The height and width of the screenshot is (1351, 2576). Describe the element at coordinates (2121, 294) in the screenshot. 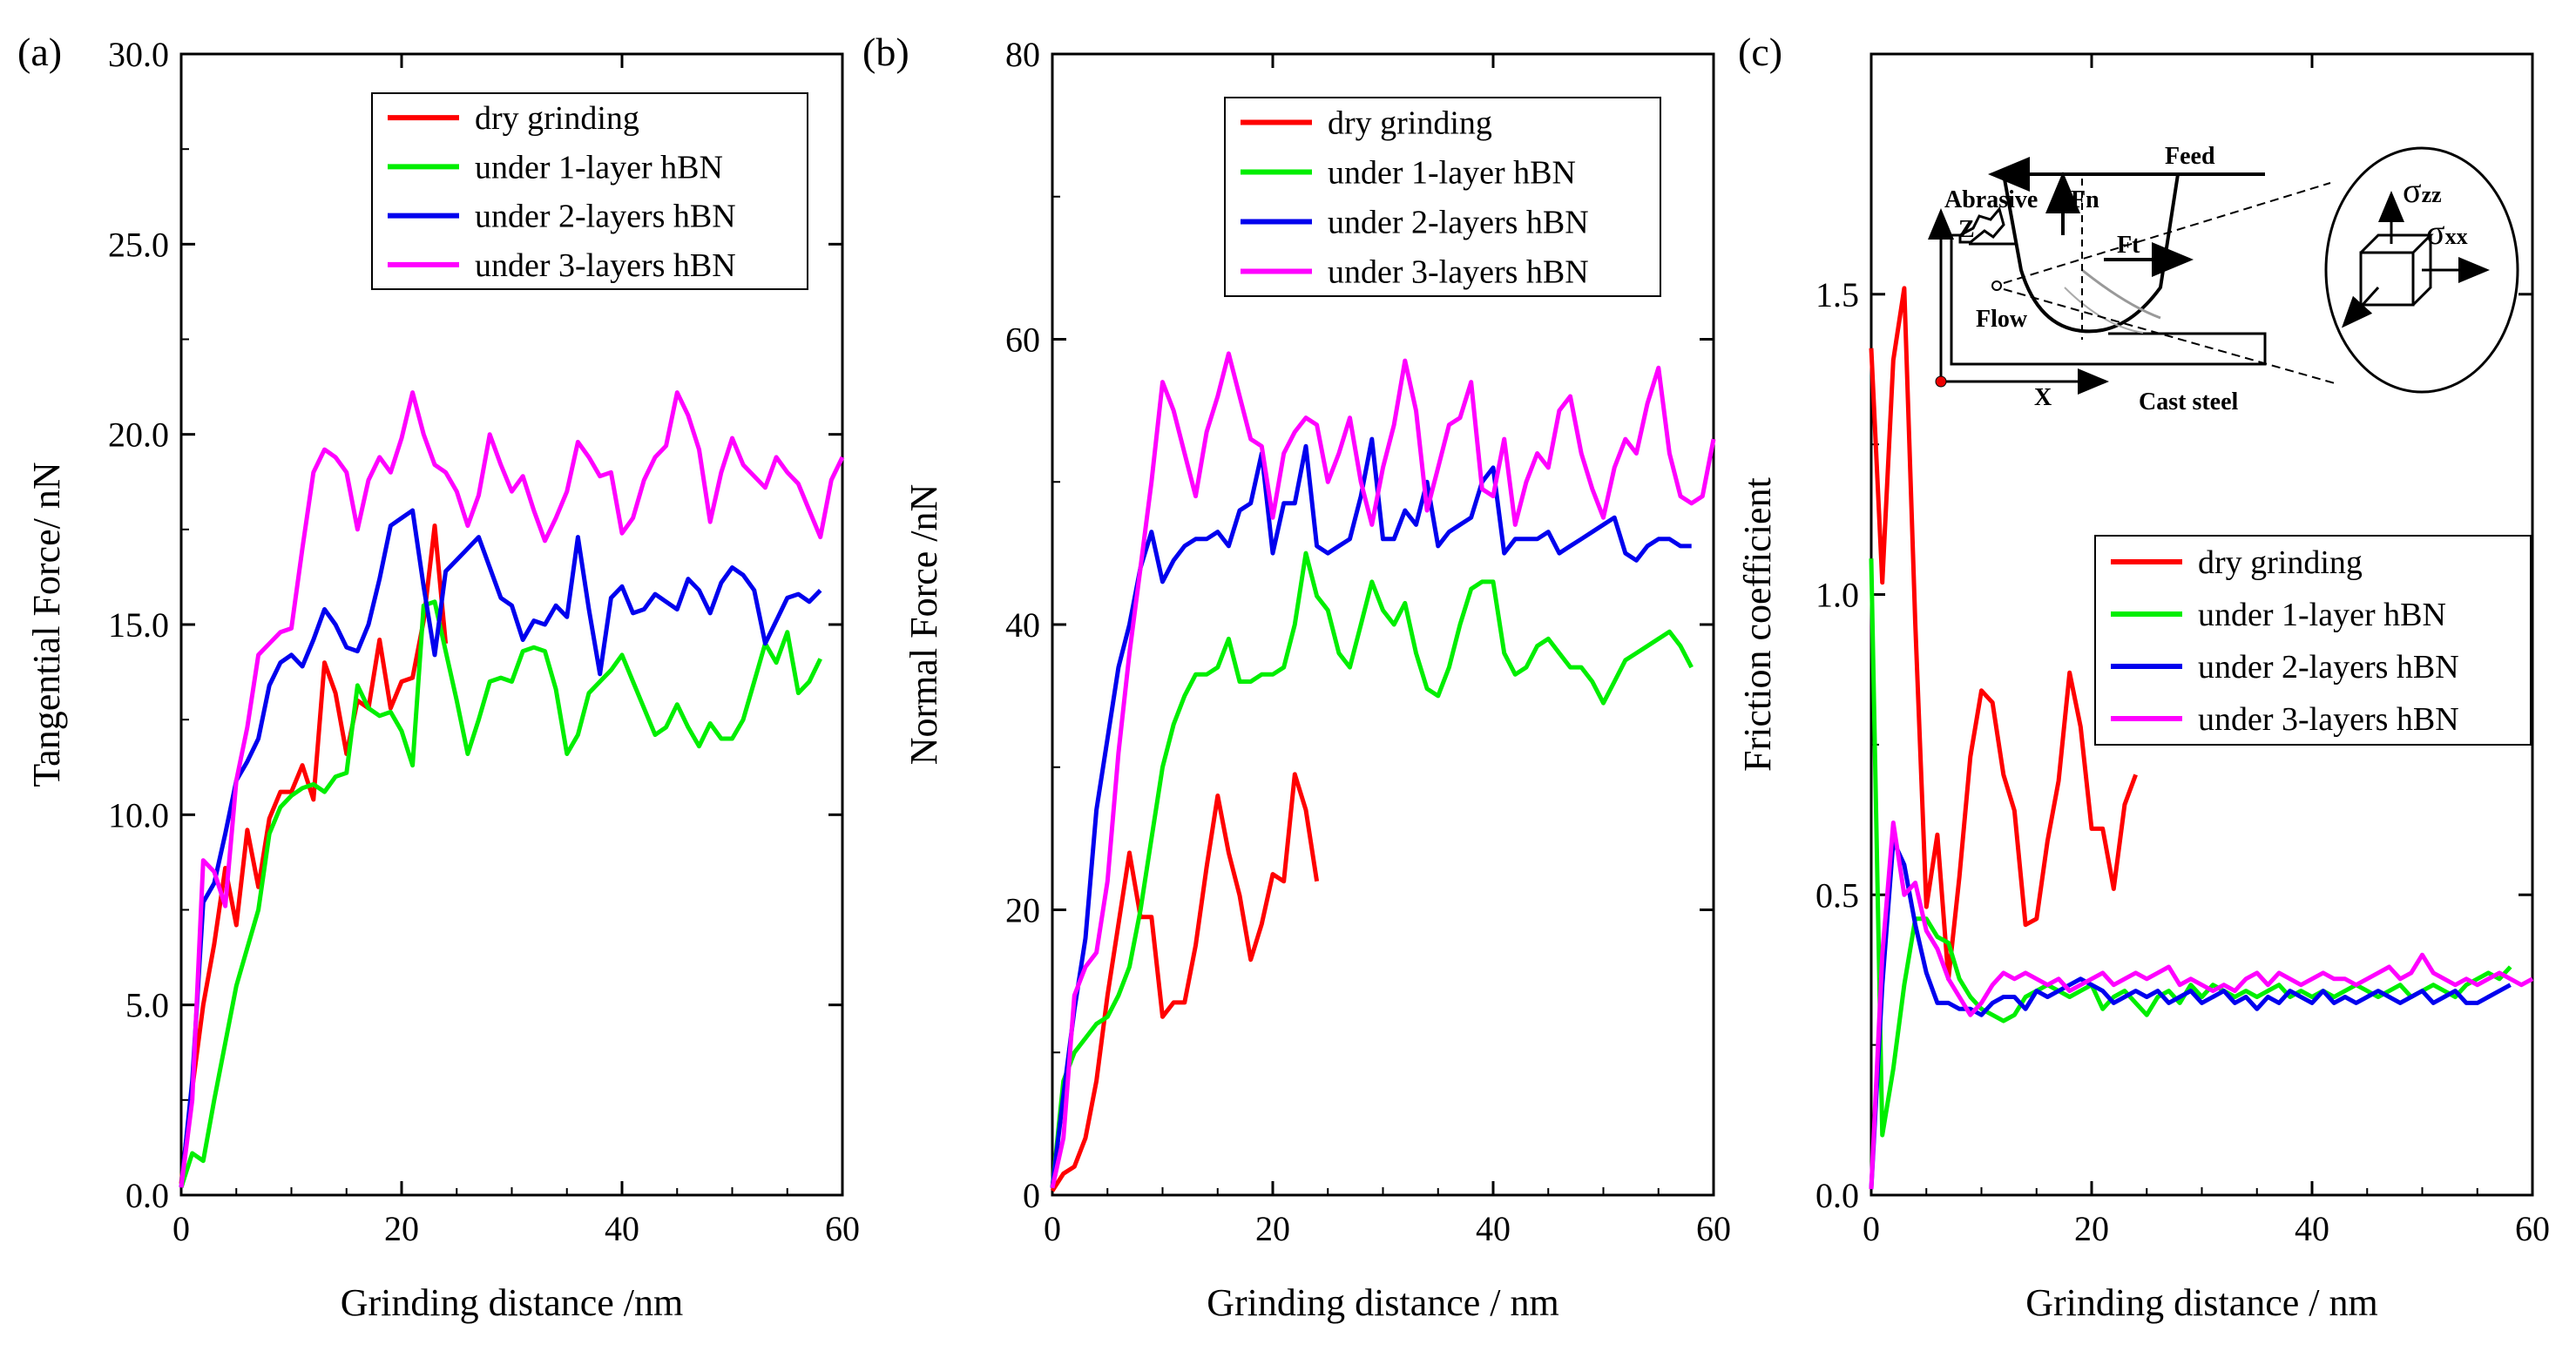

I see `flow-curve` at that location.